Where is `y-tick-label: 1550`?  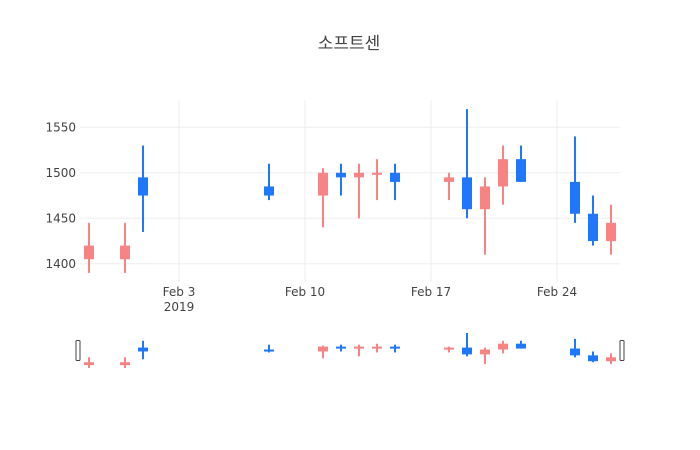
y-tick-label: 1550 is located at coordinates (60, 127).